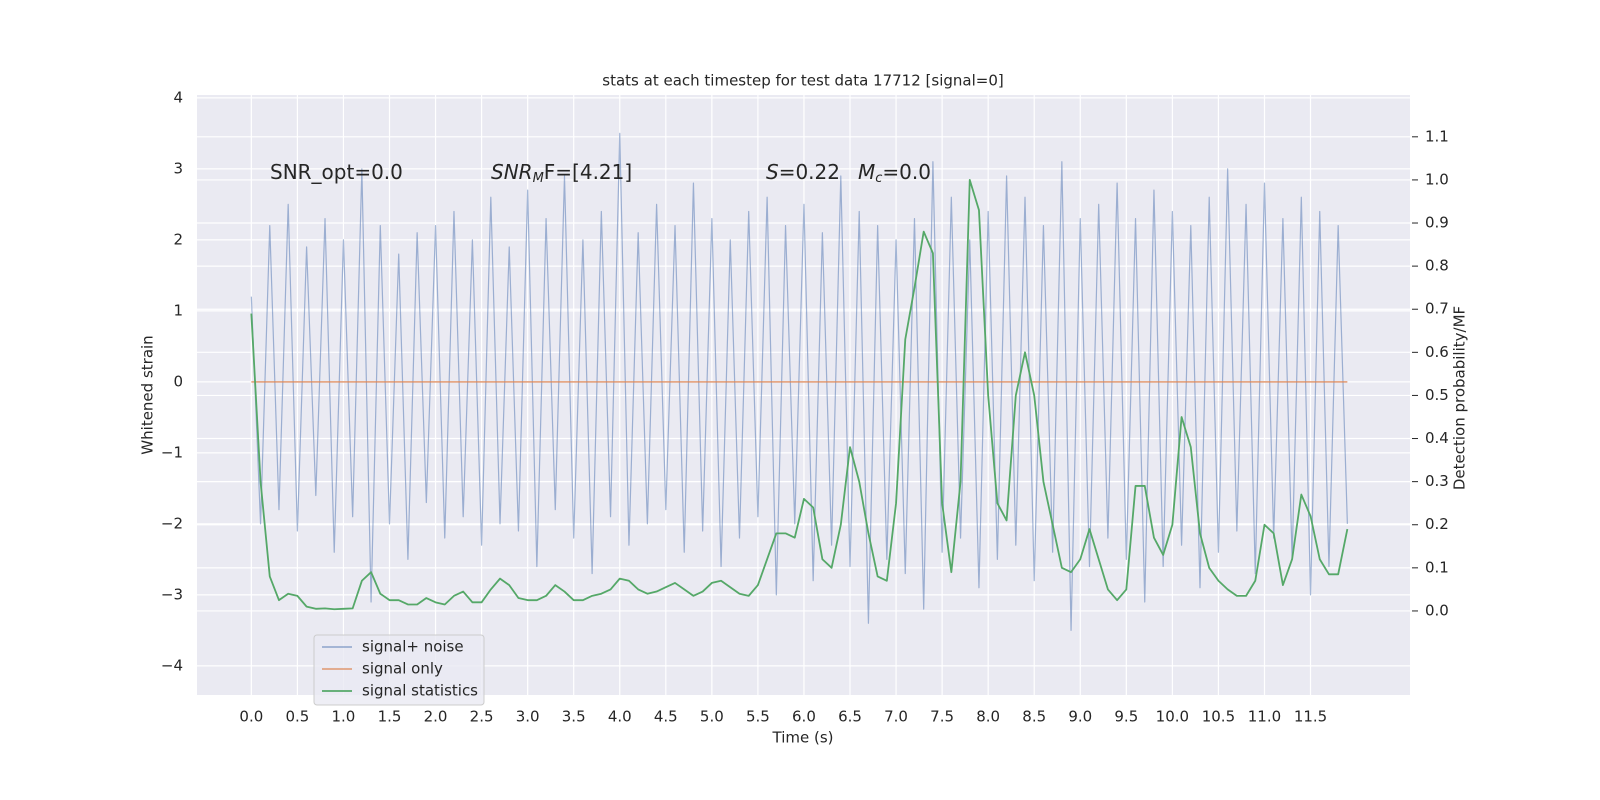 This screenshot has width=1600, height=800. Describe the element at coordinates (1437, 438) in the screenshot. I see `y2-tick-label: 0.4` at that location.